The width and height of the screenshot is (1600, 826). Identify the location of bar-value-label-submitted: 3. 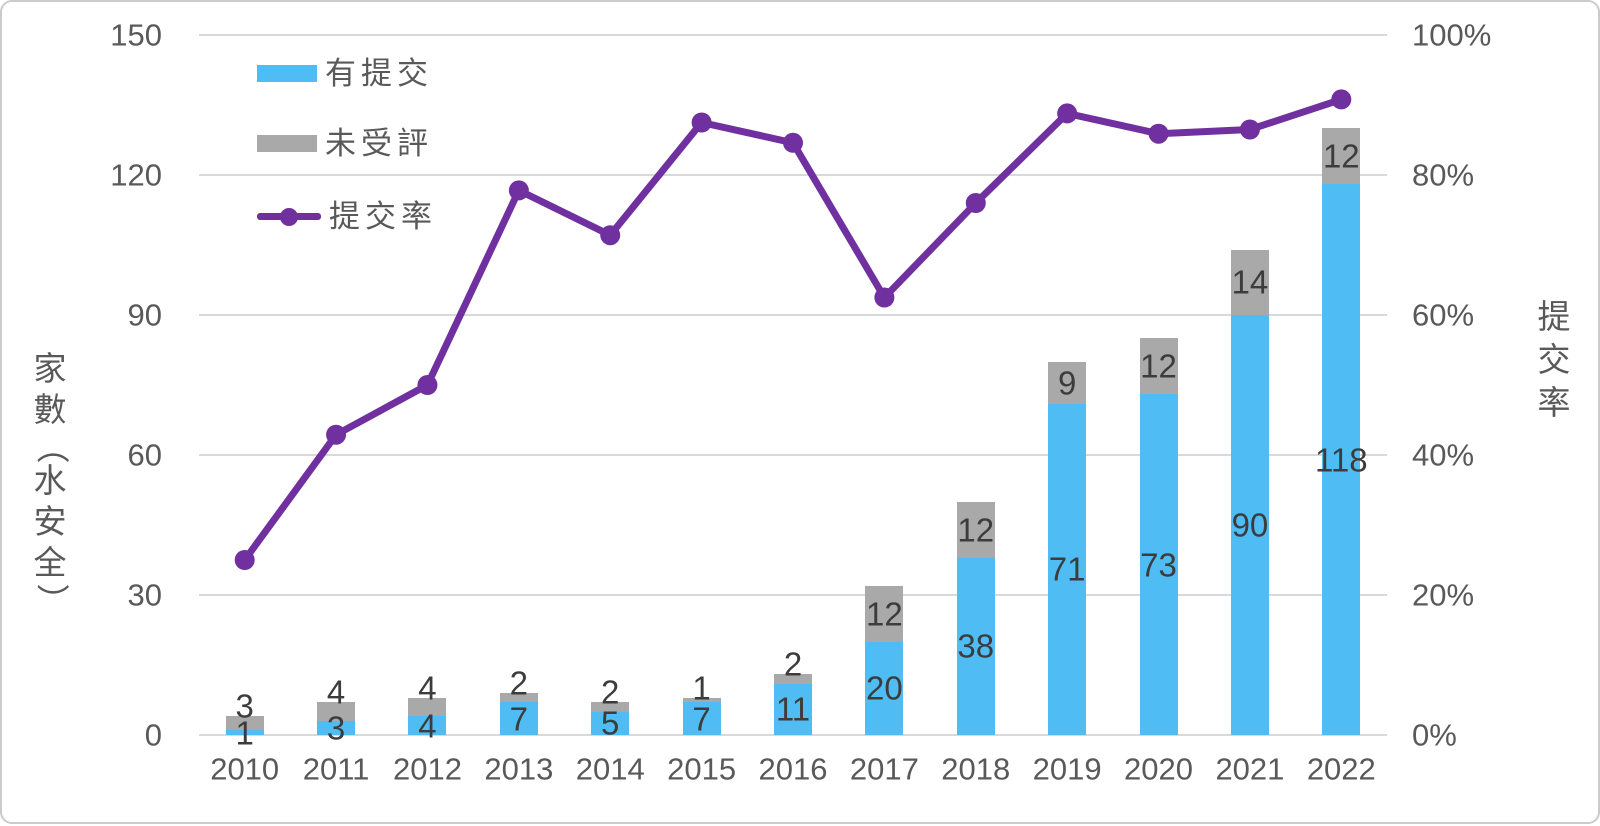
(336, 728).